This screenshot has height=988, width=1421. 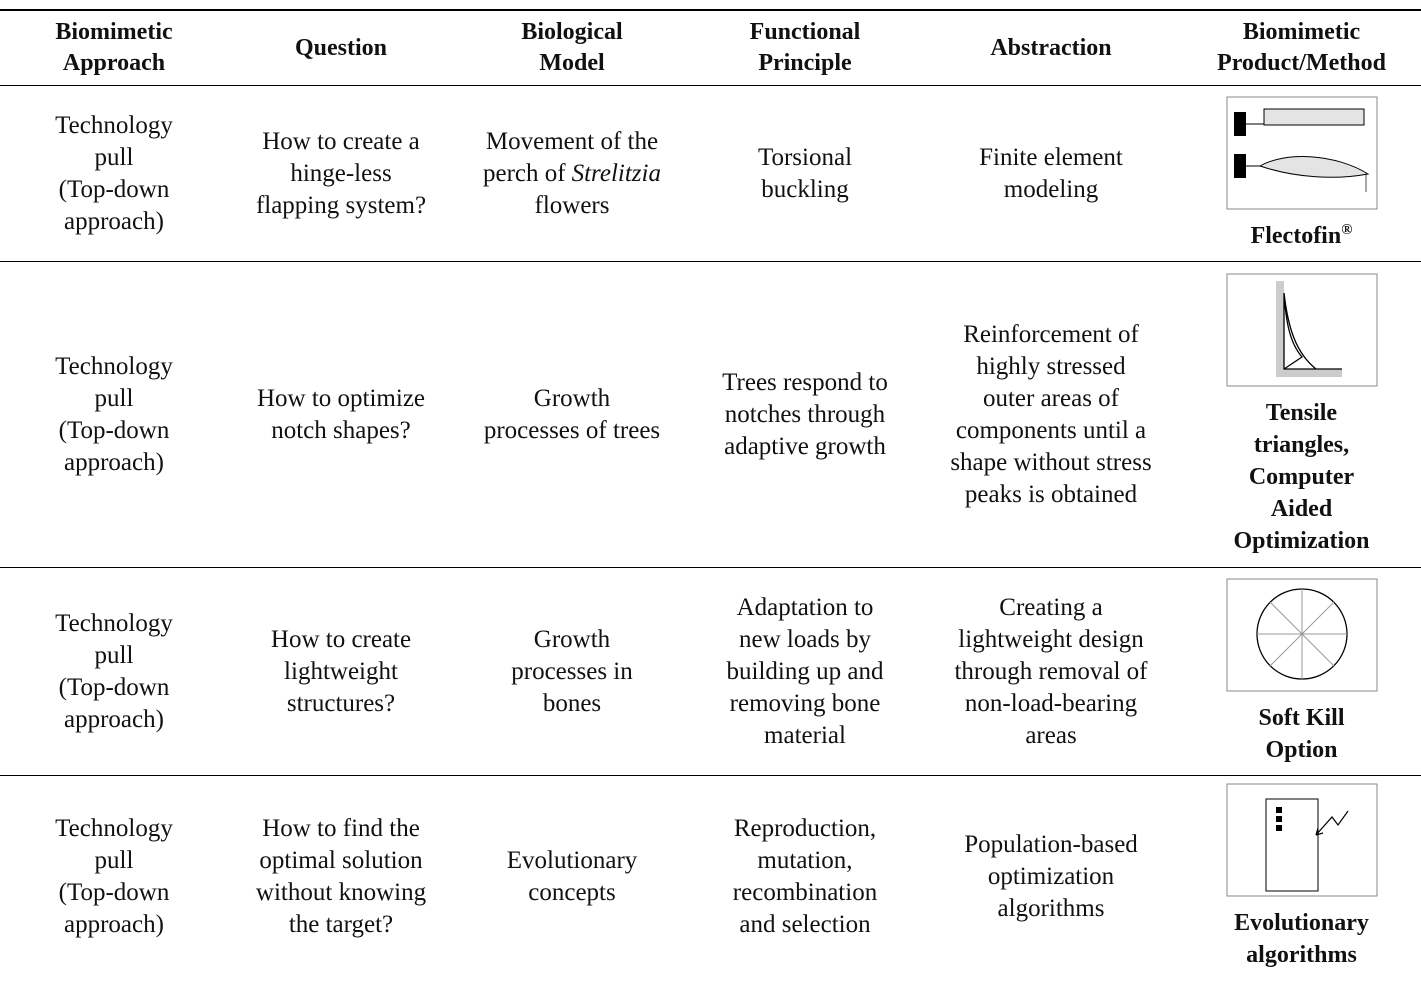 What do you see at coordinates (341, 430) in the screenshot?
I see `cell-text: notch shapes?` at bounding box center [341, 430].